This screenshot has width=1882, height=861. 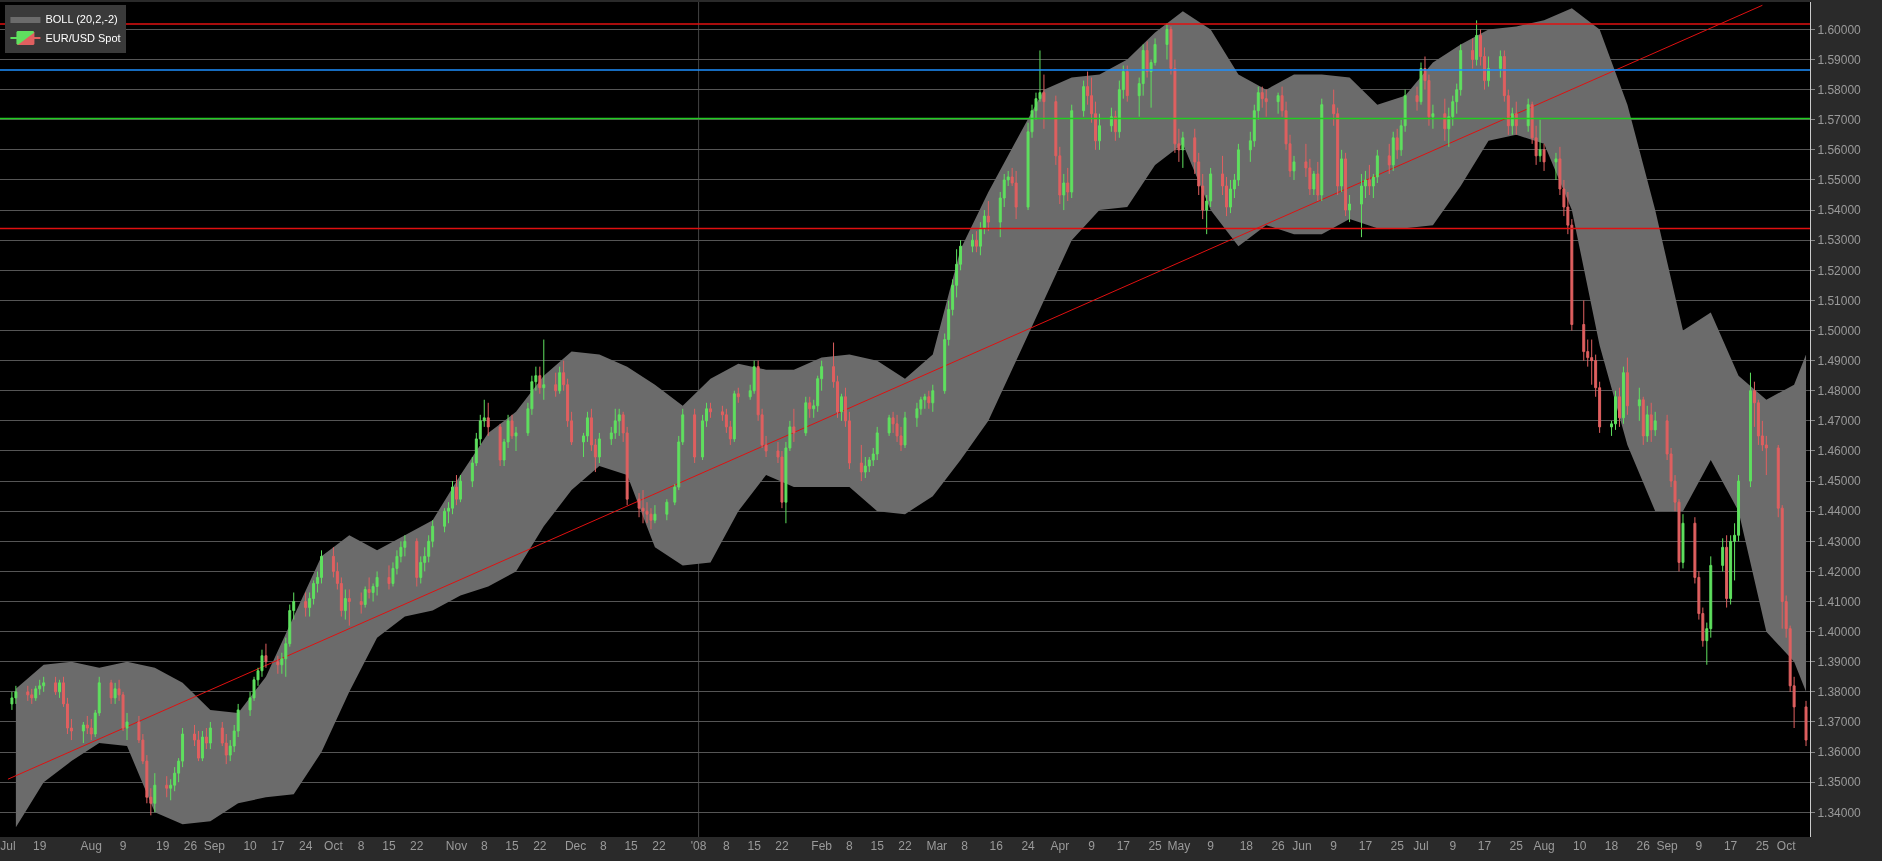 I want to click on y-tick-label: 1.51000, so click(x=1839, y=300).